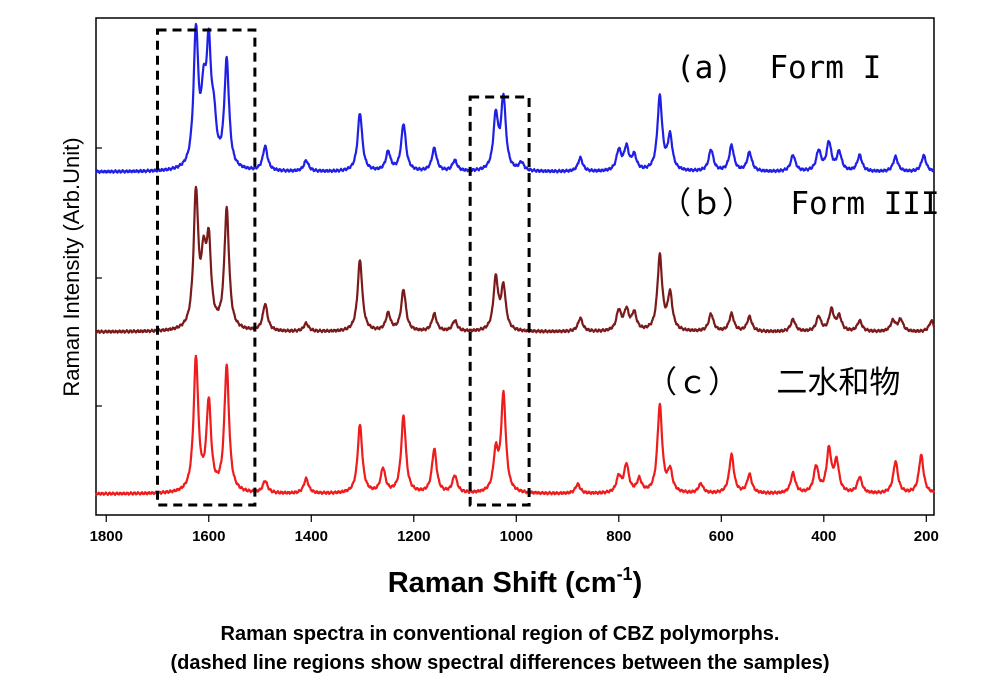  I want to click on x-tick-label: 1000, so click(516, 536).